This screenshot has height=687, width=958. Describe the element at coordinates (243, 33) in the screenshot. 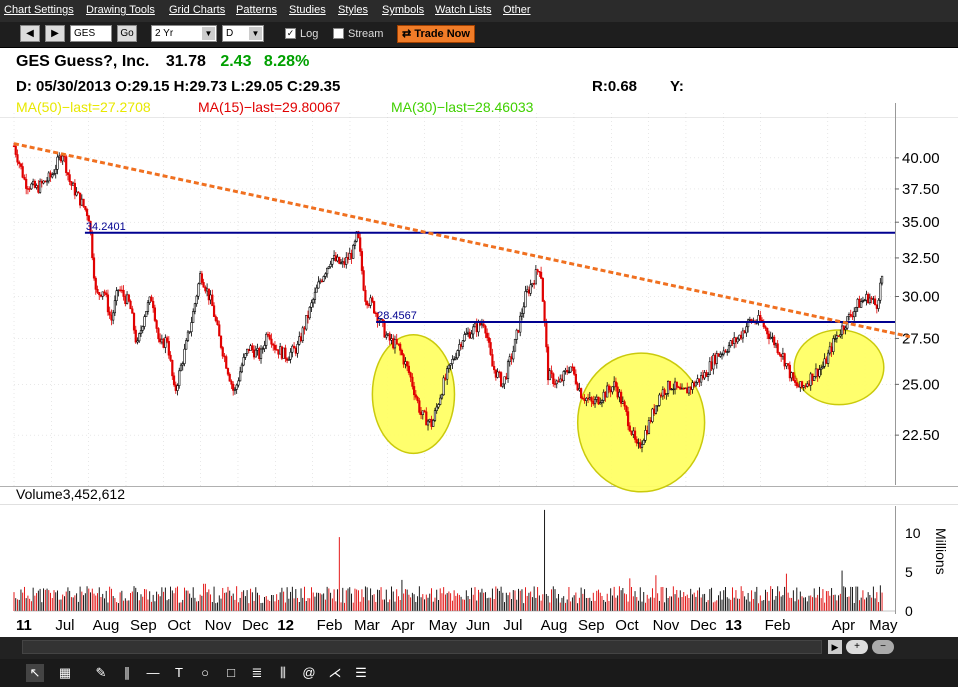

I see `interval-select: D ▼` at that location.